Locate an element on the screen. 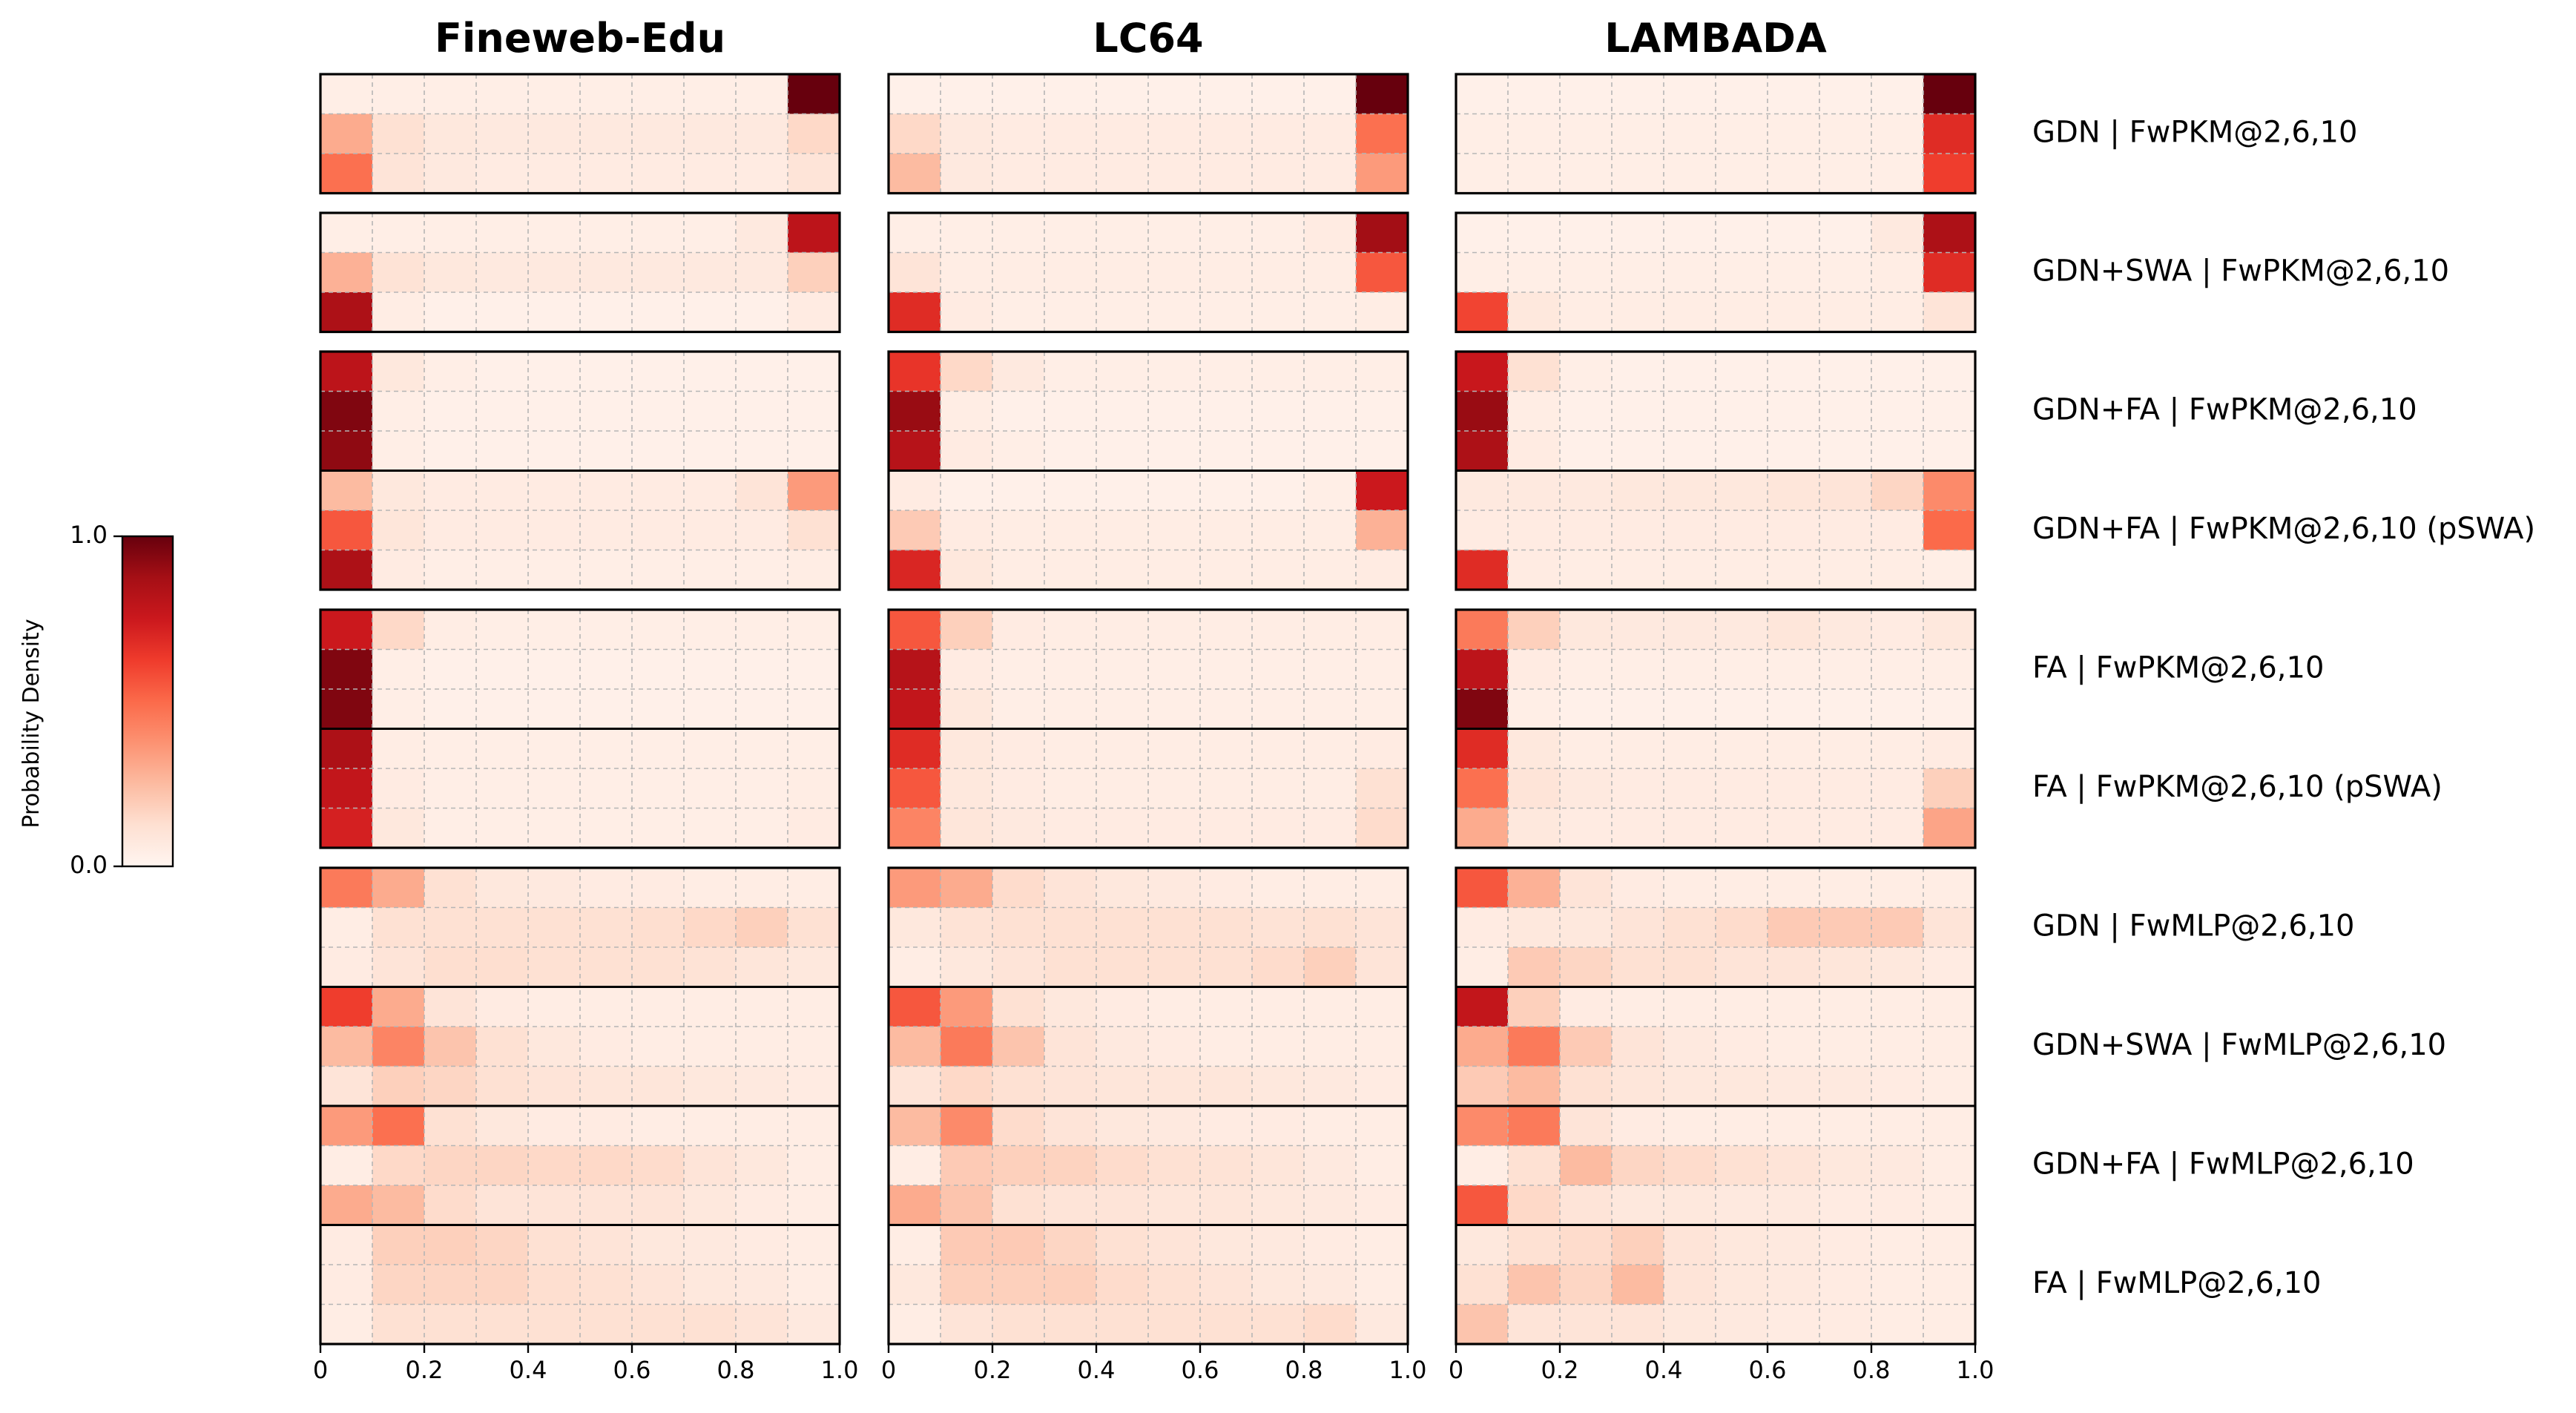 Image resolution: width=2576 pixels, height=1413 pixels. x-tick-label: 1.0 is located at coordinates (840, 1370).